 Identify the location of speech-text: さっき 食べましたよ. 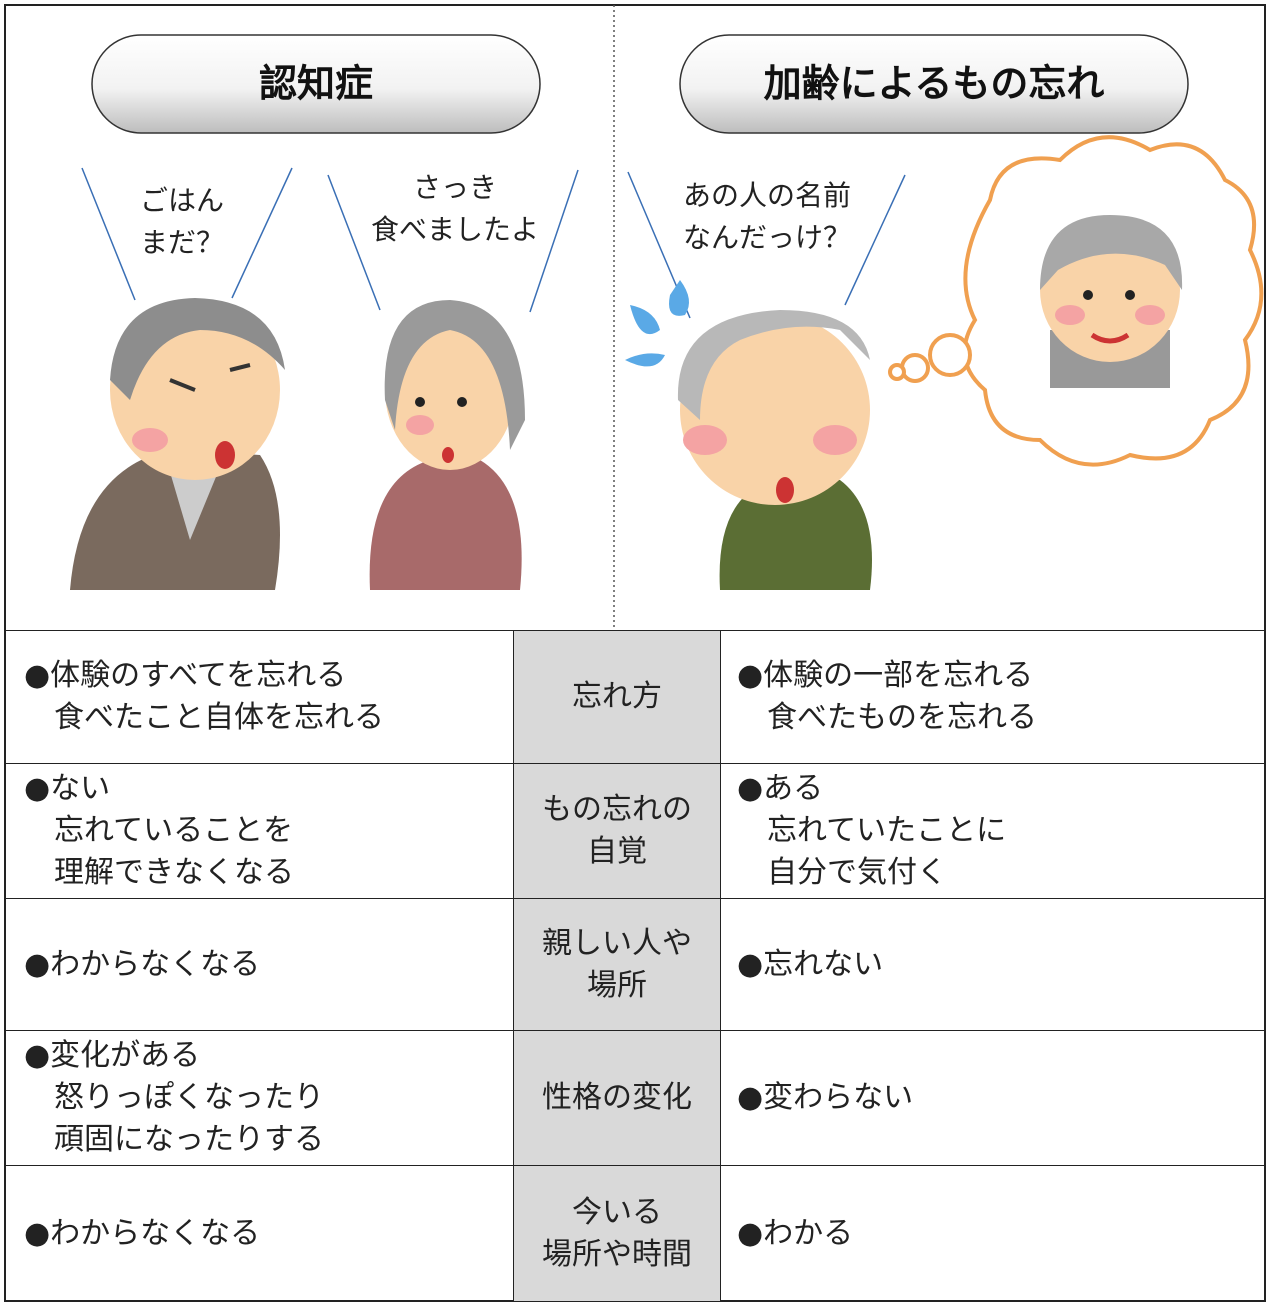
(455, 209).